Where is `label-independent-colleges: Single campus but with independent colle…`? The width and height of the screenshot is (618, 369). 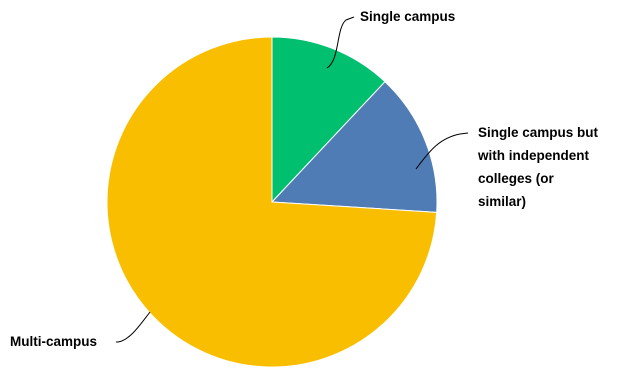 label-independent-colleges: Single campus but with independent colle… is located at coordinates (539, 167).